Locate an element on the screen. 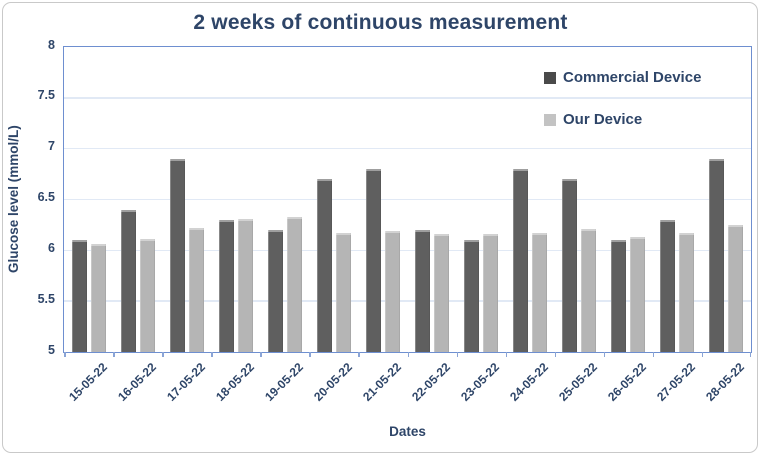 This screenshot has height=456, width=761. x-tick-label: 15-05-22 is located at coordinates (87, 382).